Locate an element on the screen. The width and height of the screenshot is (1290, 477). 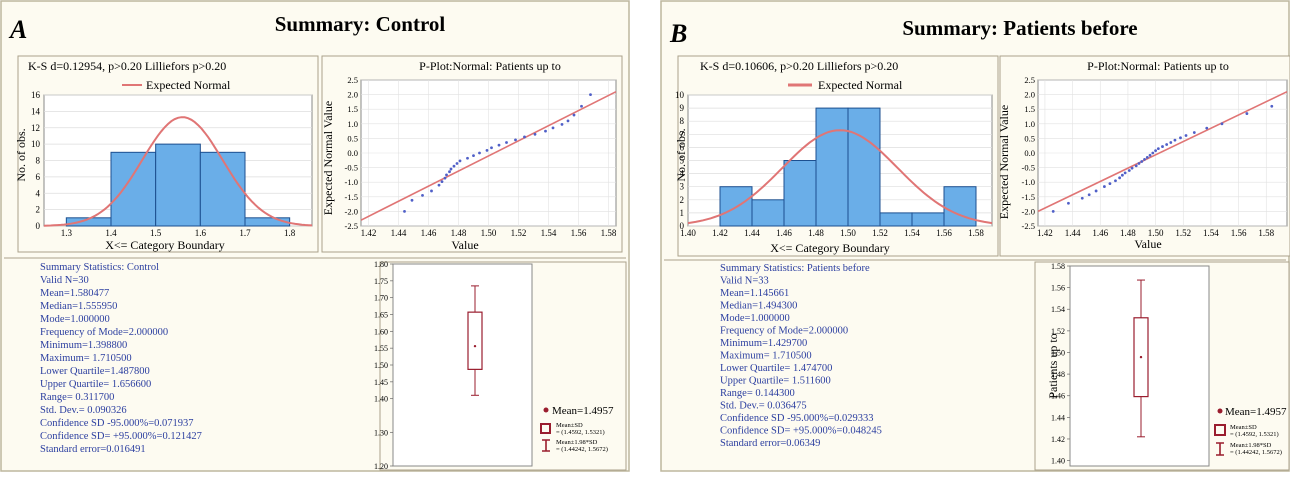
summary-stat-line: Std. Dev.= 0.036475 is located at coordinates (763, 406).